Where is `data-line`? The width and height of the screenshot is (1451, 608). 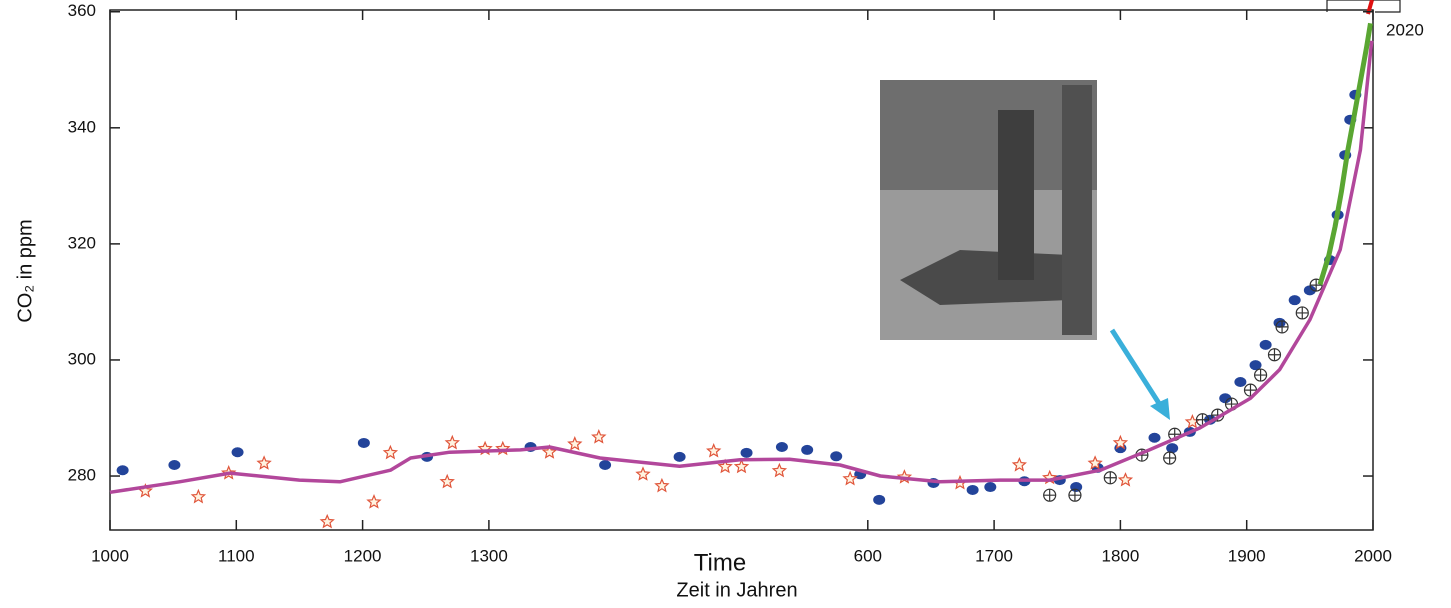
data-line is located at coordinates (1345, 154).